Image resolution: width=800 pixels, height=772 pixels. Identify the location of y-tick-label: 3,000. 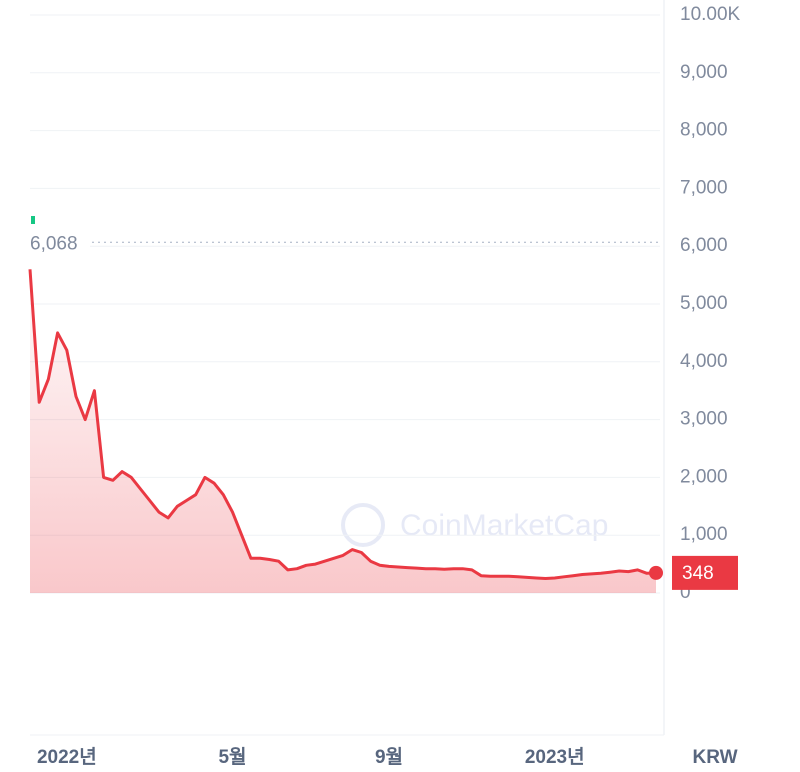
(704, 419).